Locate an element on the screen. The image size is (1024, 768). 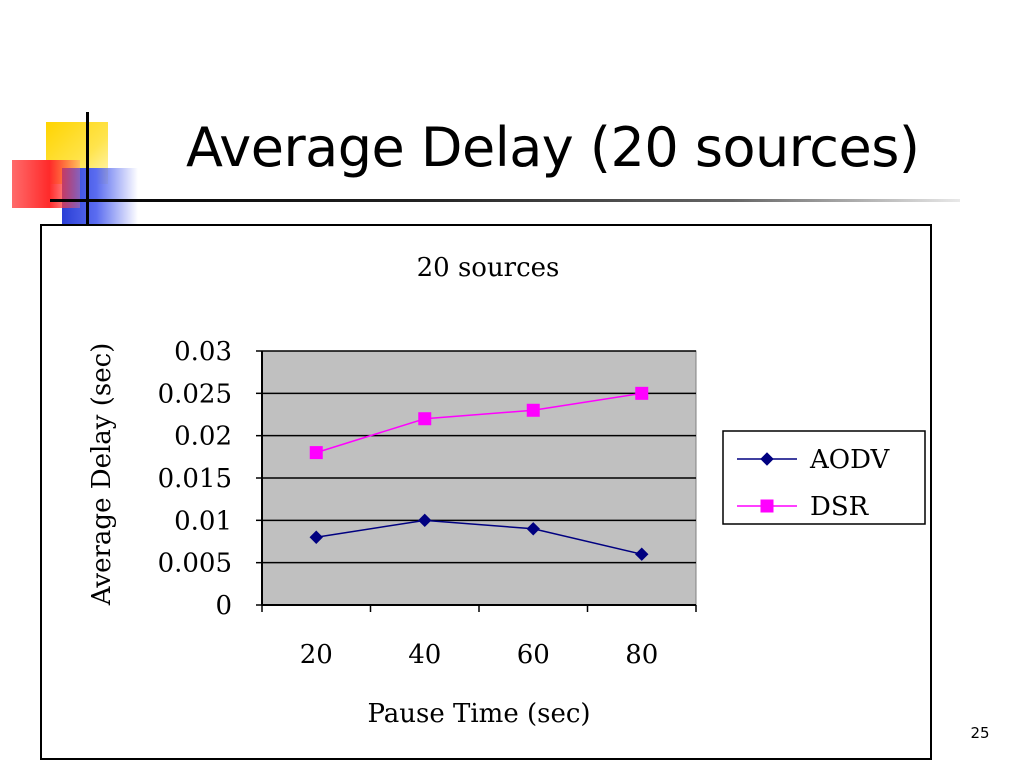
y-tick-labels: 0 0.005 0.01 0.015 0.02 0.025 0.03 is located at coordinates (195, 479).